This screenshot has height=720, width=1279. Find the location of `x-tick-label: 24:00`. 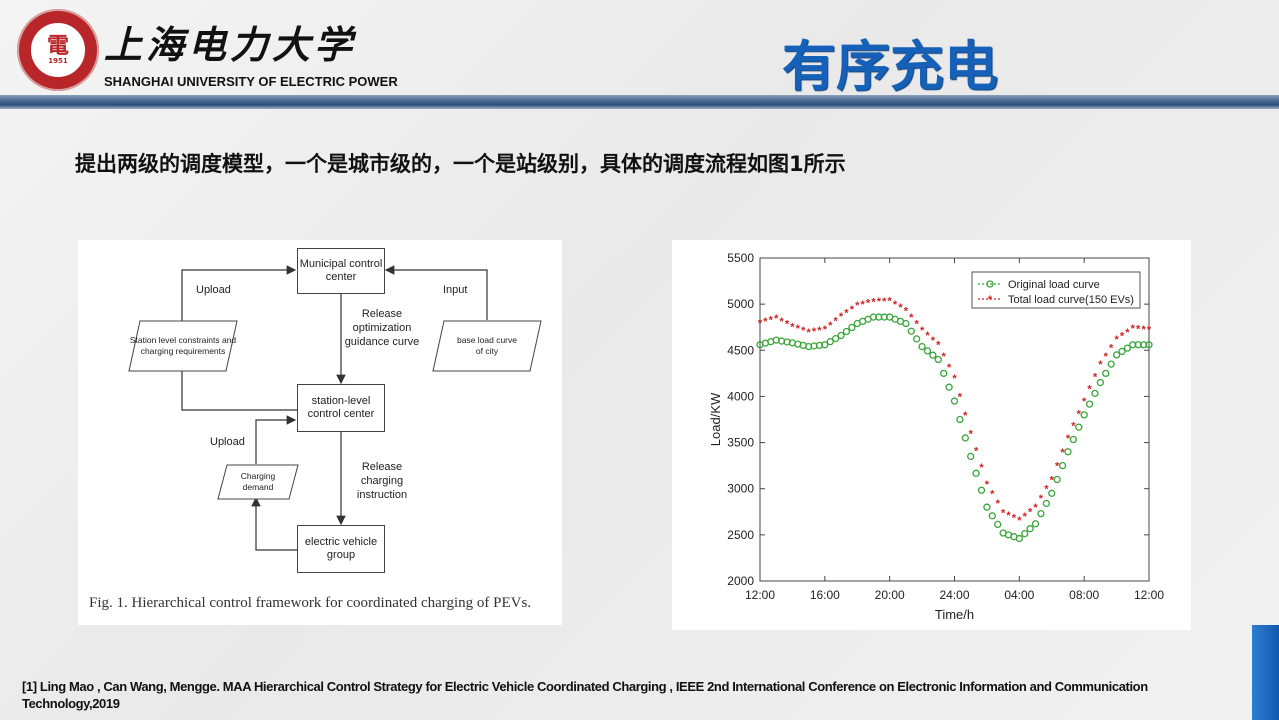

x-tick-label: 24:00 is located at coordinates (954, 595).